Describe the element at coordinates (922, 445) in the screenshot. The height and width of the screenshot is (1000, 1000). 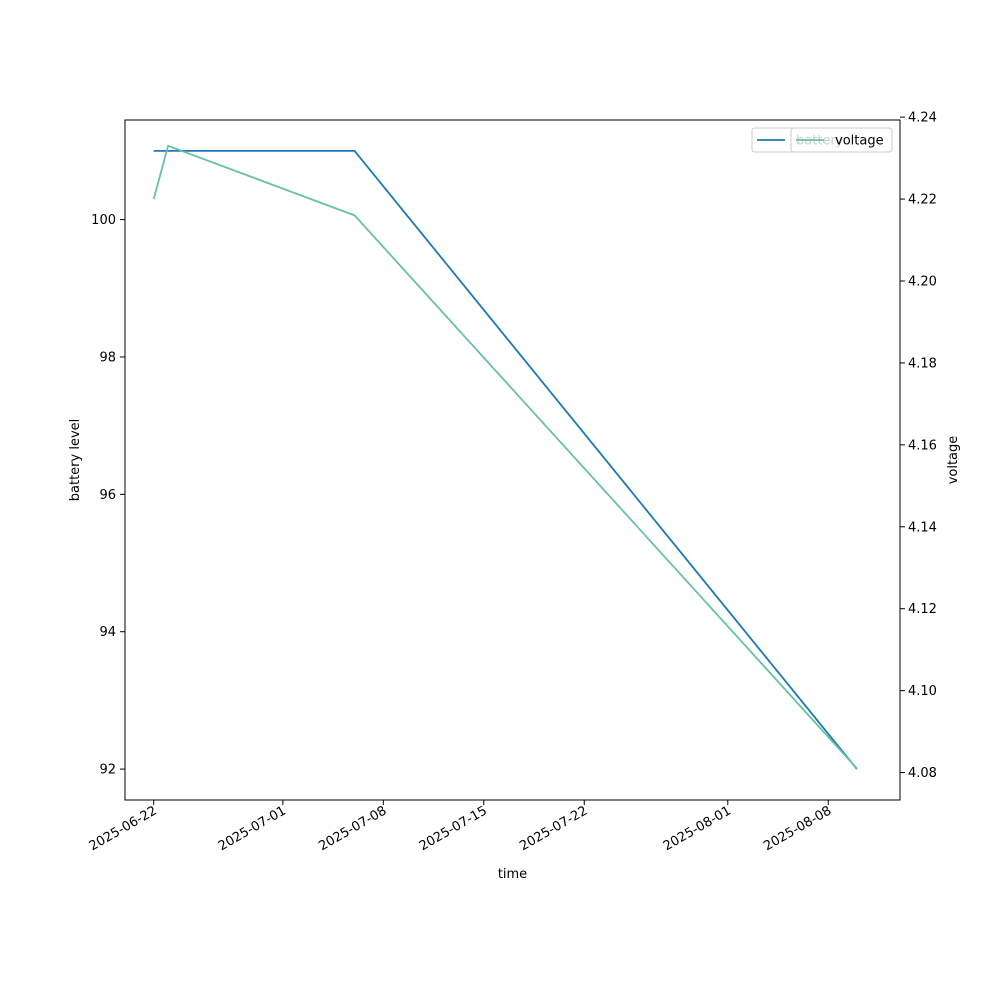
I see `y2-tick-label: 4.16` at that location.